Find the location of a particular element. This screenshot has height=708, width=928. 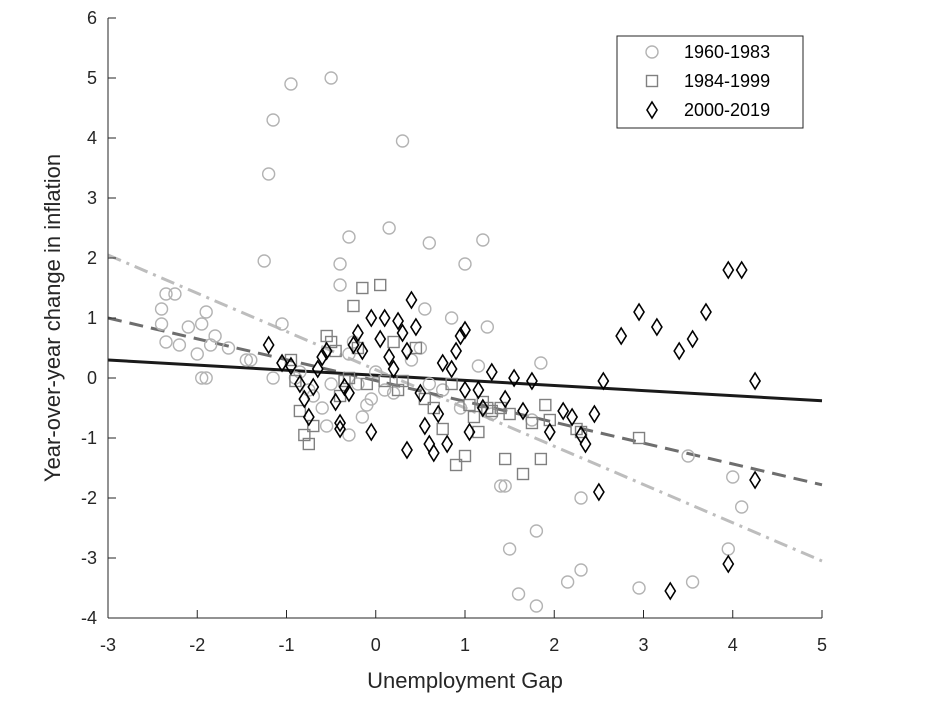

legend-label-2000-2019: 2000-2019 is located at coordinates (727, 110).